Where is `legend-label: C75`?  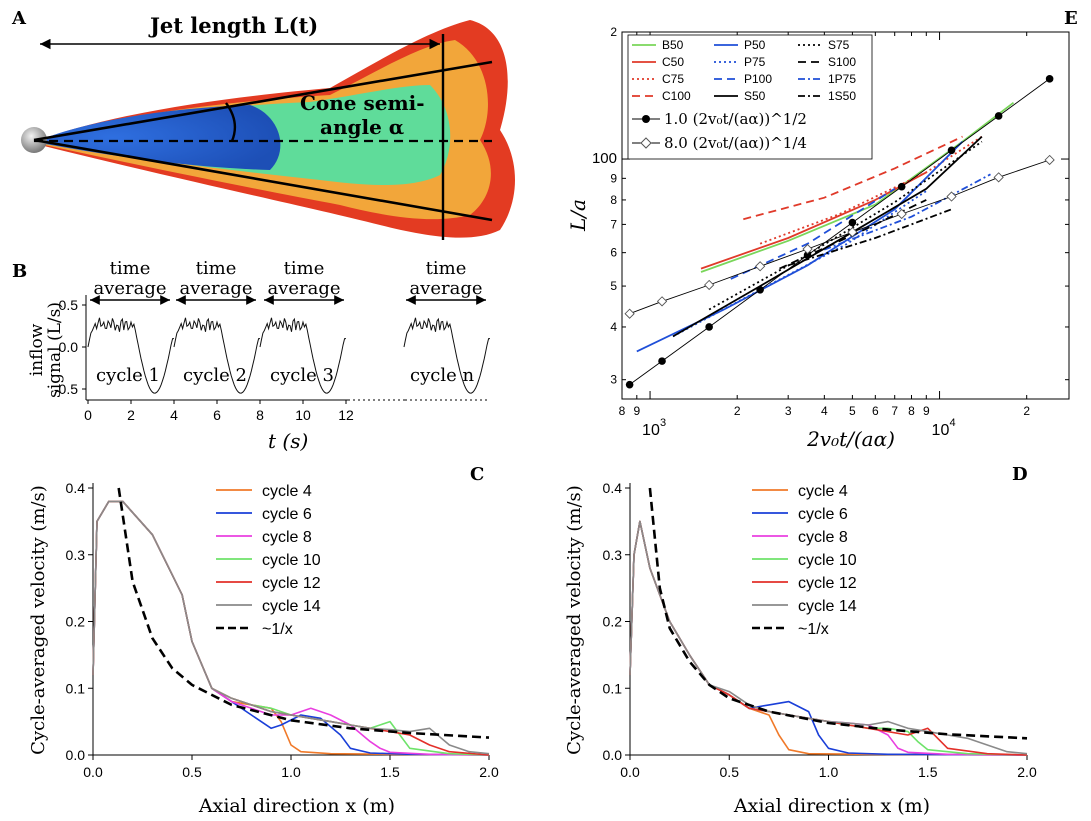
legend-label: C75 is located at coordinates (673, 79).